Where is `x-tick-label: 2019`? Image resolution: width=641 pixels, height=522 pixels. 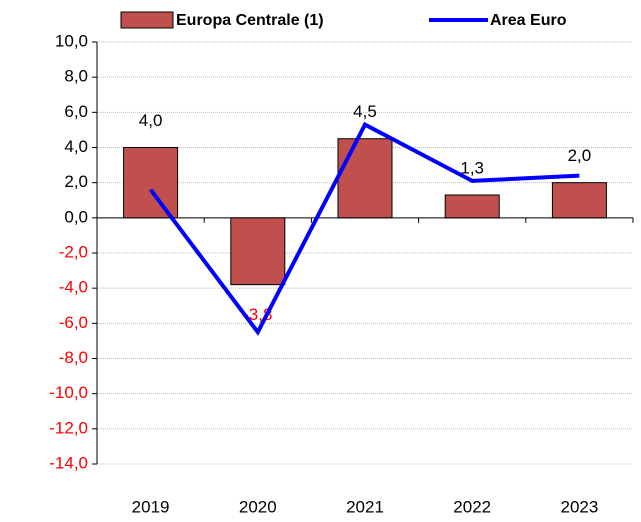
x-tick-label: 2019 is located at coordinates (151, 506).